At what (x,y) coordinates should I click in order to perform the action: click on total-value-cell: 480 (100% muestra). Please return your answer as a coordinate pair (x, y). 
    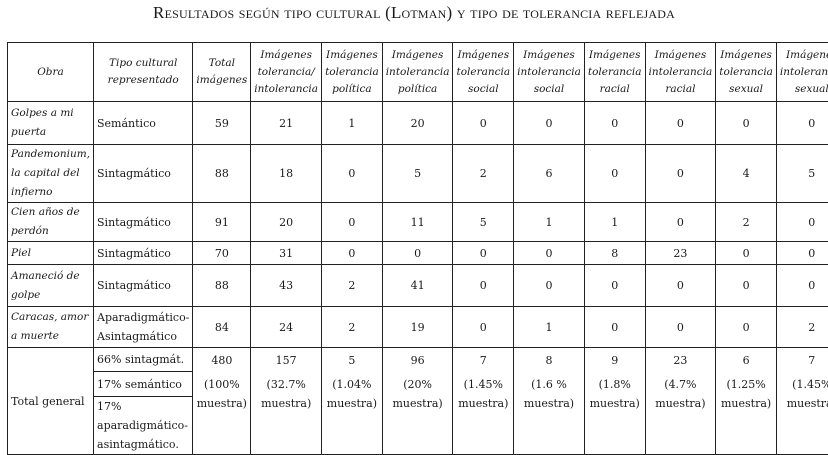
    Looking at the image, I should click on (222, 401).